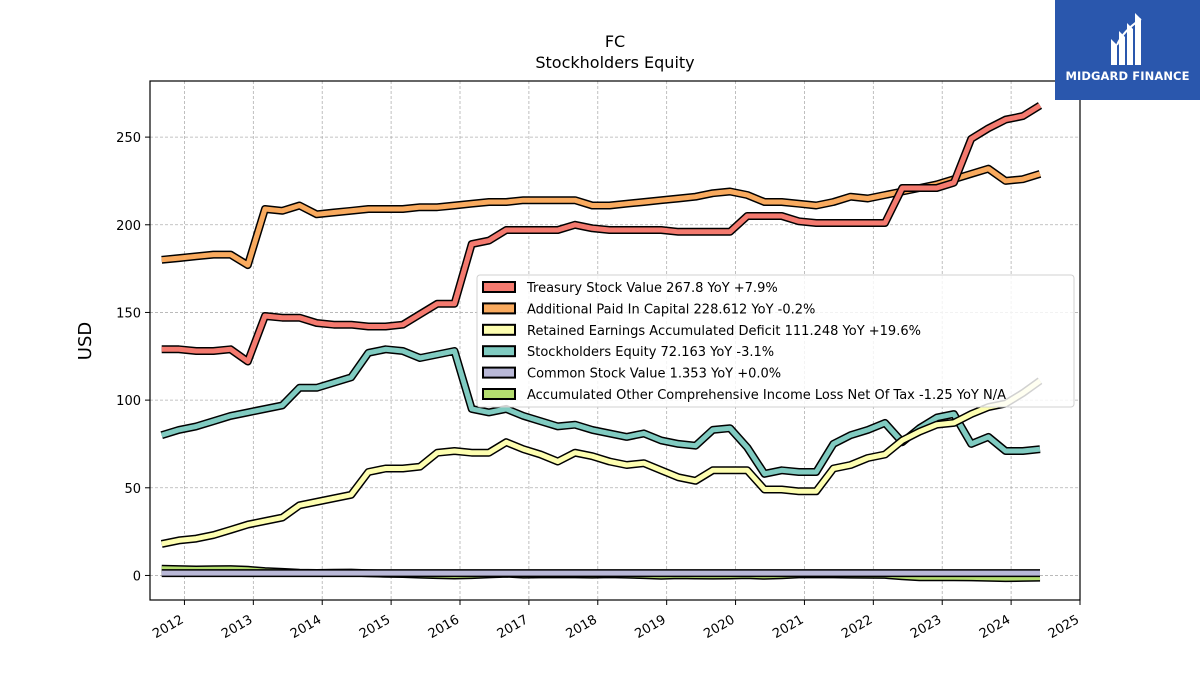 The image size is (1200, 675). Describe the element at coordinates (444, 627) in the screenshot. I see `x-tick-label: 2016` at that location.